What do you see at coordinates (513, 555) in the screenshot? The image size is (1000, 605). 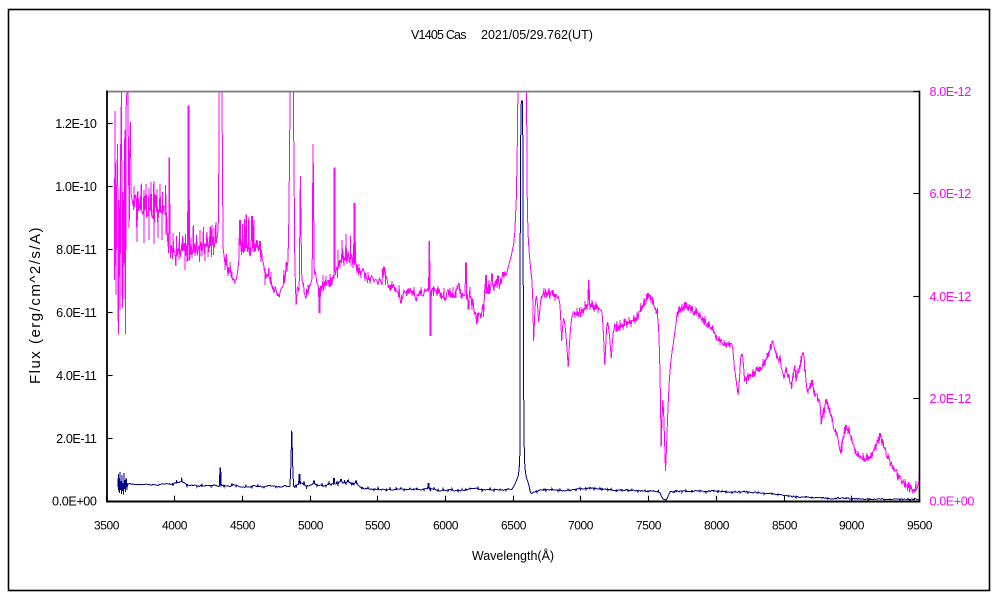 I see `svg-text: Wavelength(Å)` at bounding box center [513, 555].